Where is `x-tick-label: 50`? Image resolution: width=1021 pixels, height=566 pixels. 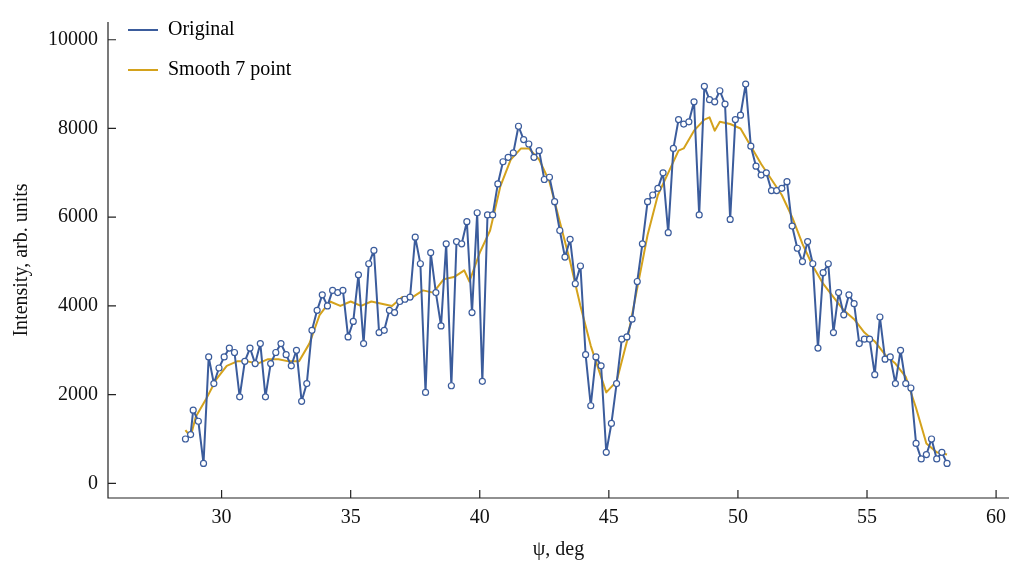 x-tick-label: 50 is located at coordinates (737, 516).